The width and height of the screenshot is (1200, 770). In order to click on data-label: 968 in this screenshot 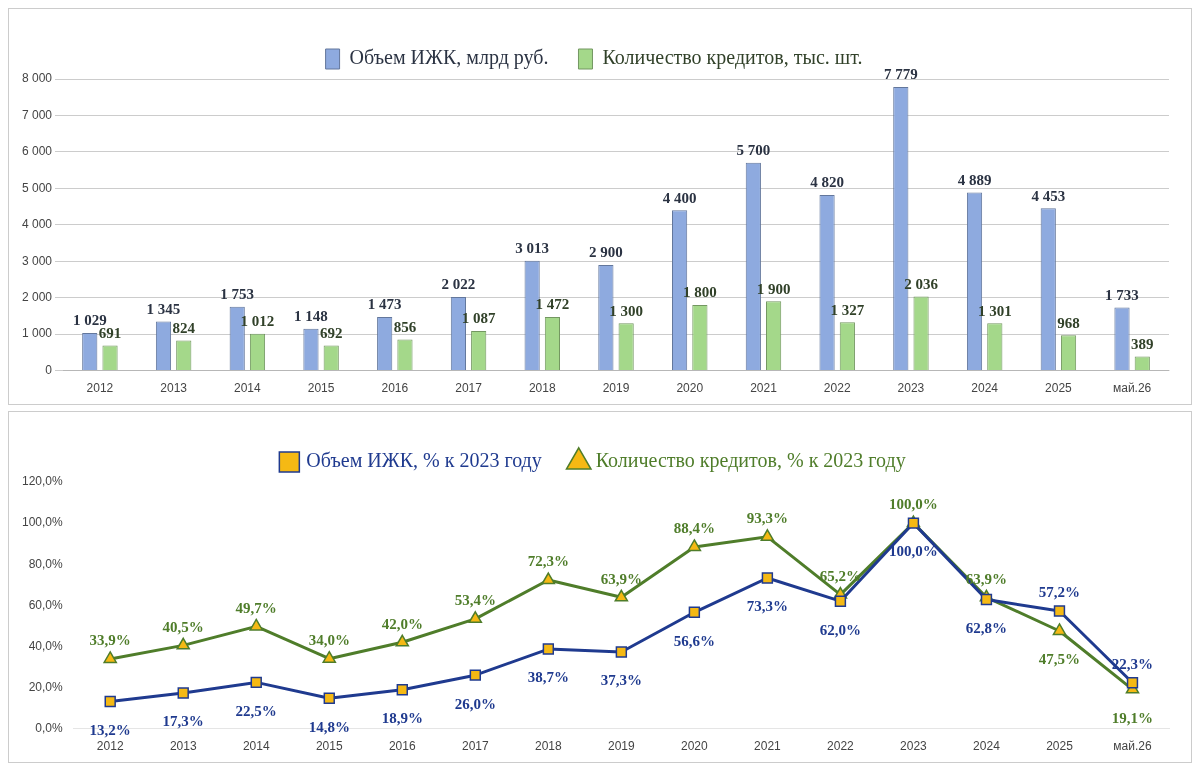, I will do `click(1068, 322)`.